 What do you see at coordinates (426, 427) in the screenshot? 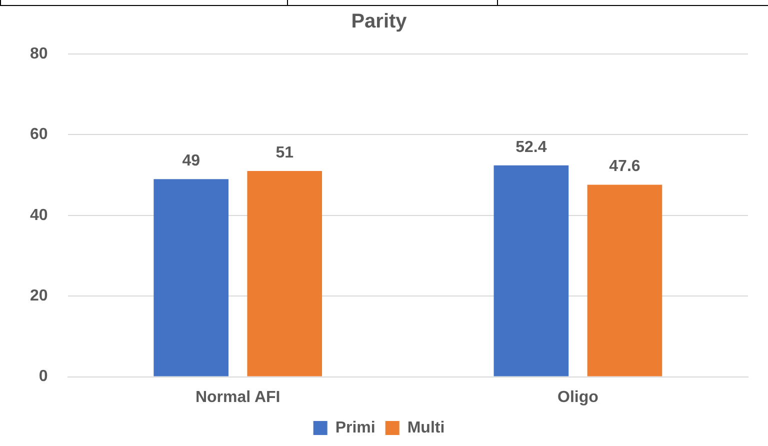
I see `legend-label: Multi` at bounding box center [426, 427].